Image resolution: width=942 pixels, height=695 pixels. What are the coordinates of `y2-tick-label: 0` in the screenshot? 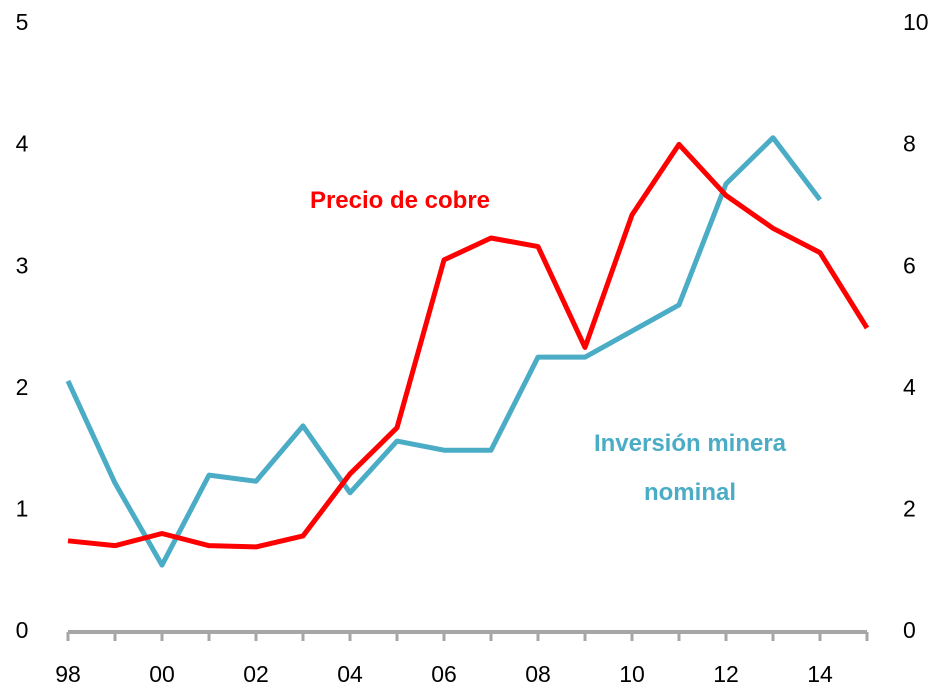 It's located at (909, 630).